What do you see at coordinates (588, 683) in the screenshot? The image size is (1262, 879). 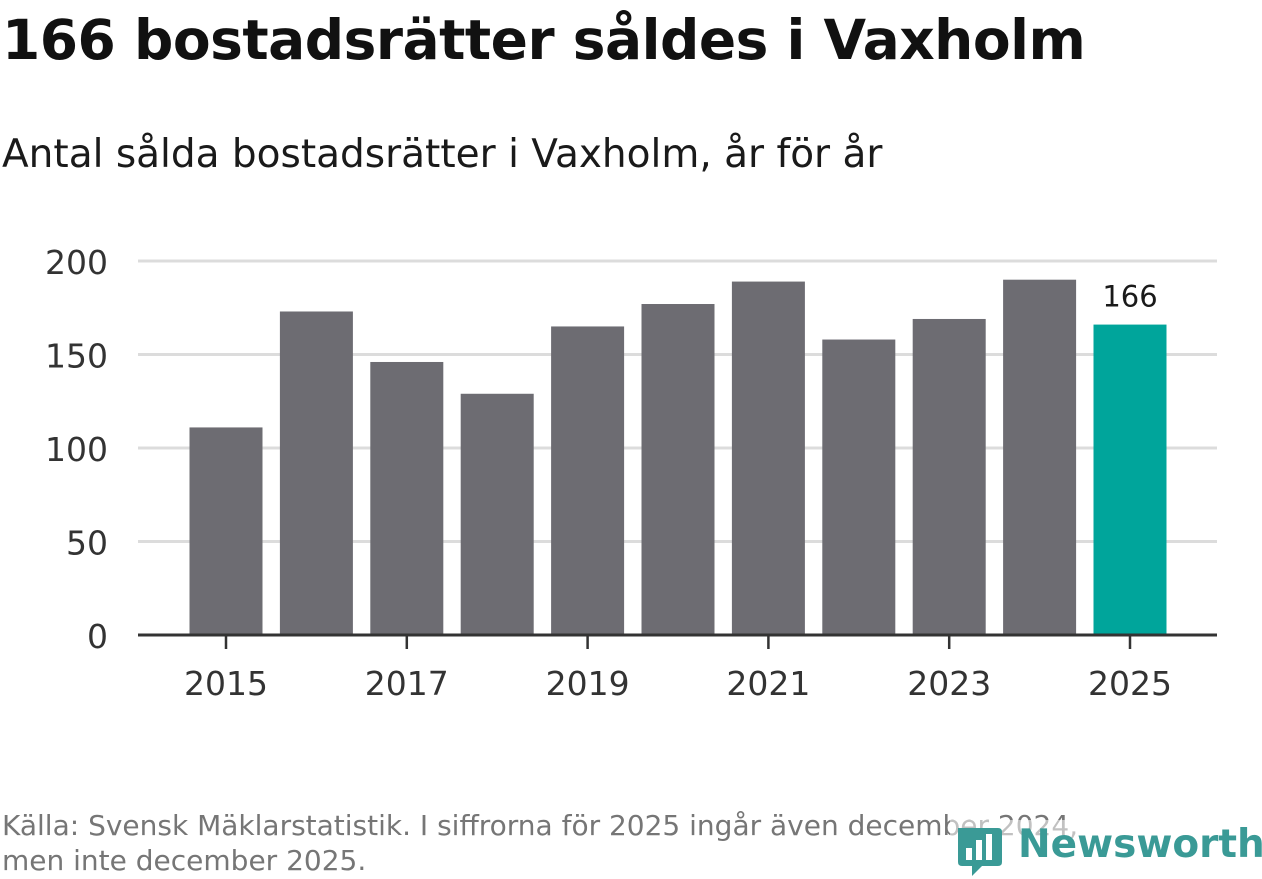 I see `x-tick-label-2019: 2019` at bounding box center [588, 683].